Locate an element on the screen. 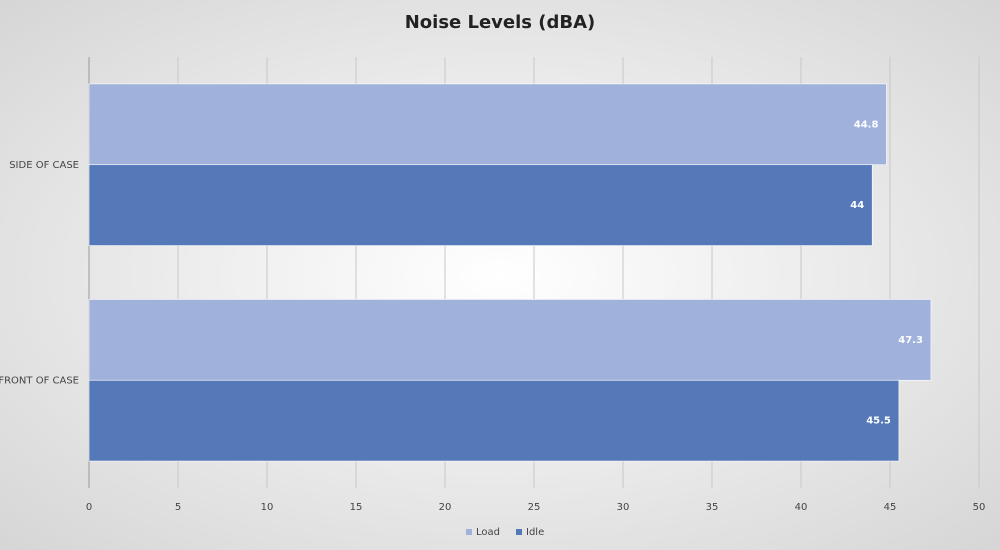 Image resolution: width=1000 pixels, height=550 pixels. x-tick-label: 25 is located at coordinates (534, 507).